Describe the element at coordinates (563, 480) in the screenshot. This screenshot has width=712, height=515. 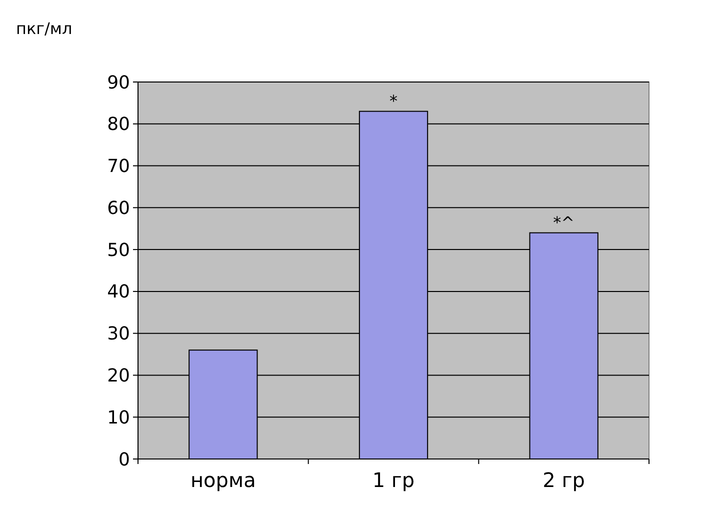
I see `x-tick-label: 2 гр` at that location.